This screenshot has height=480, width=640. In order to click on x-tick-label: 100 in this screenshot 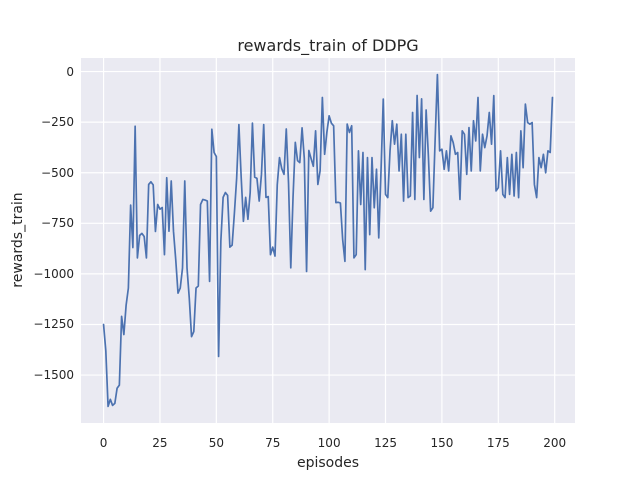, I will do `click(329, 443)`.